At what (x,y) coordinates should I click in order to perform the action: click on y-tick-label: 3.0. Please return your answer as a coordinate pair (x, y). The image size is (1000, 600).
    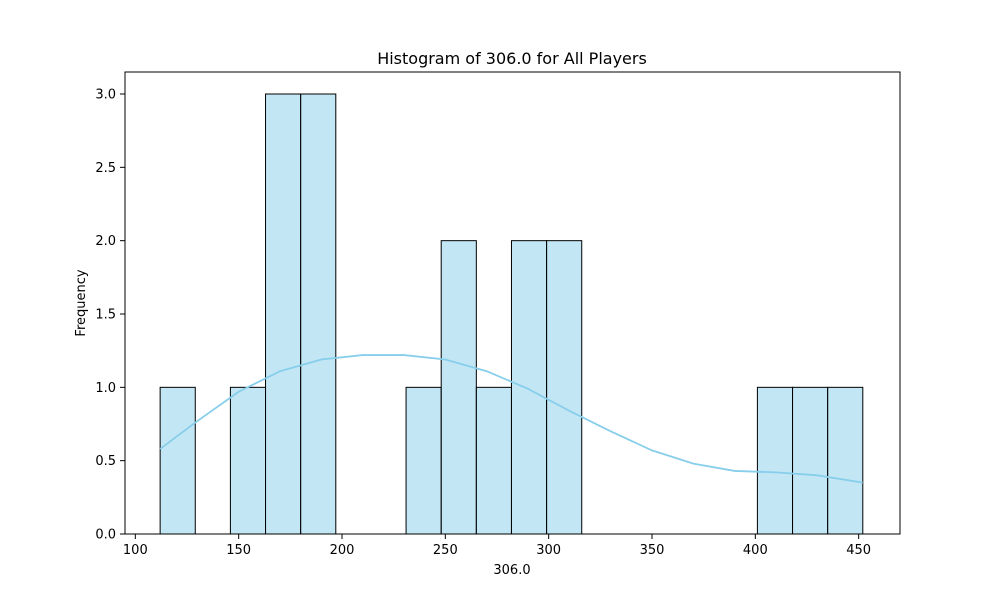
    Looking at the image, I should click on (105, 95).